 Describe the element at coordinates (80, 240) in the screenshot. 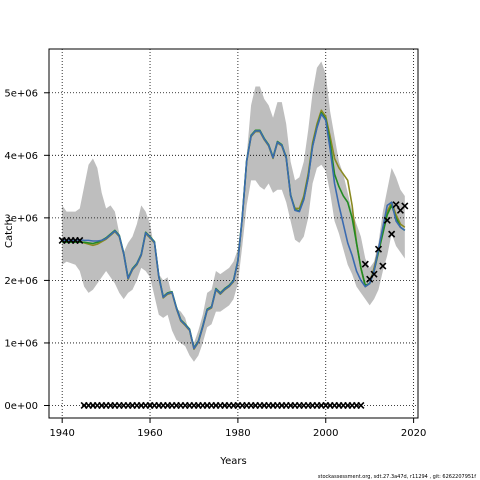

I see `catch-marker-1944` at that location.